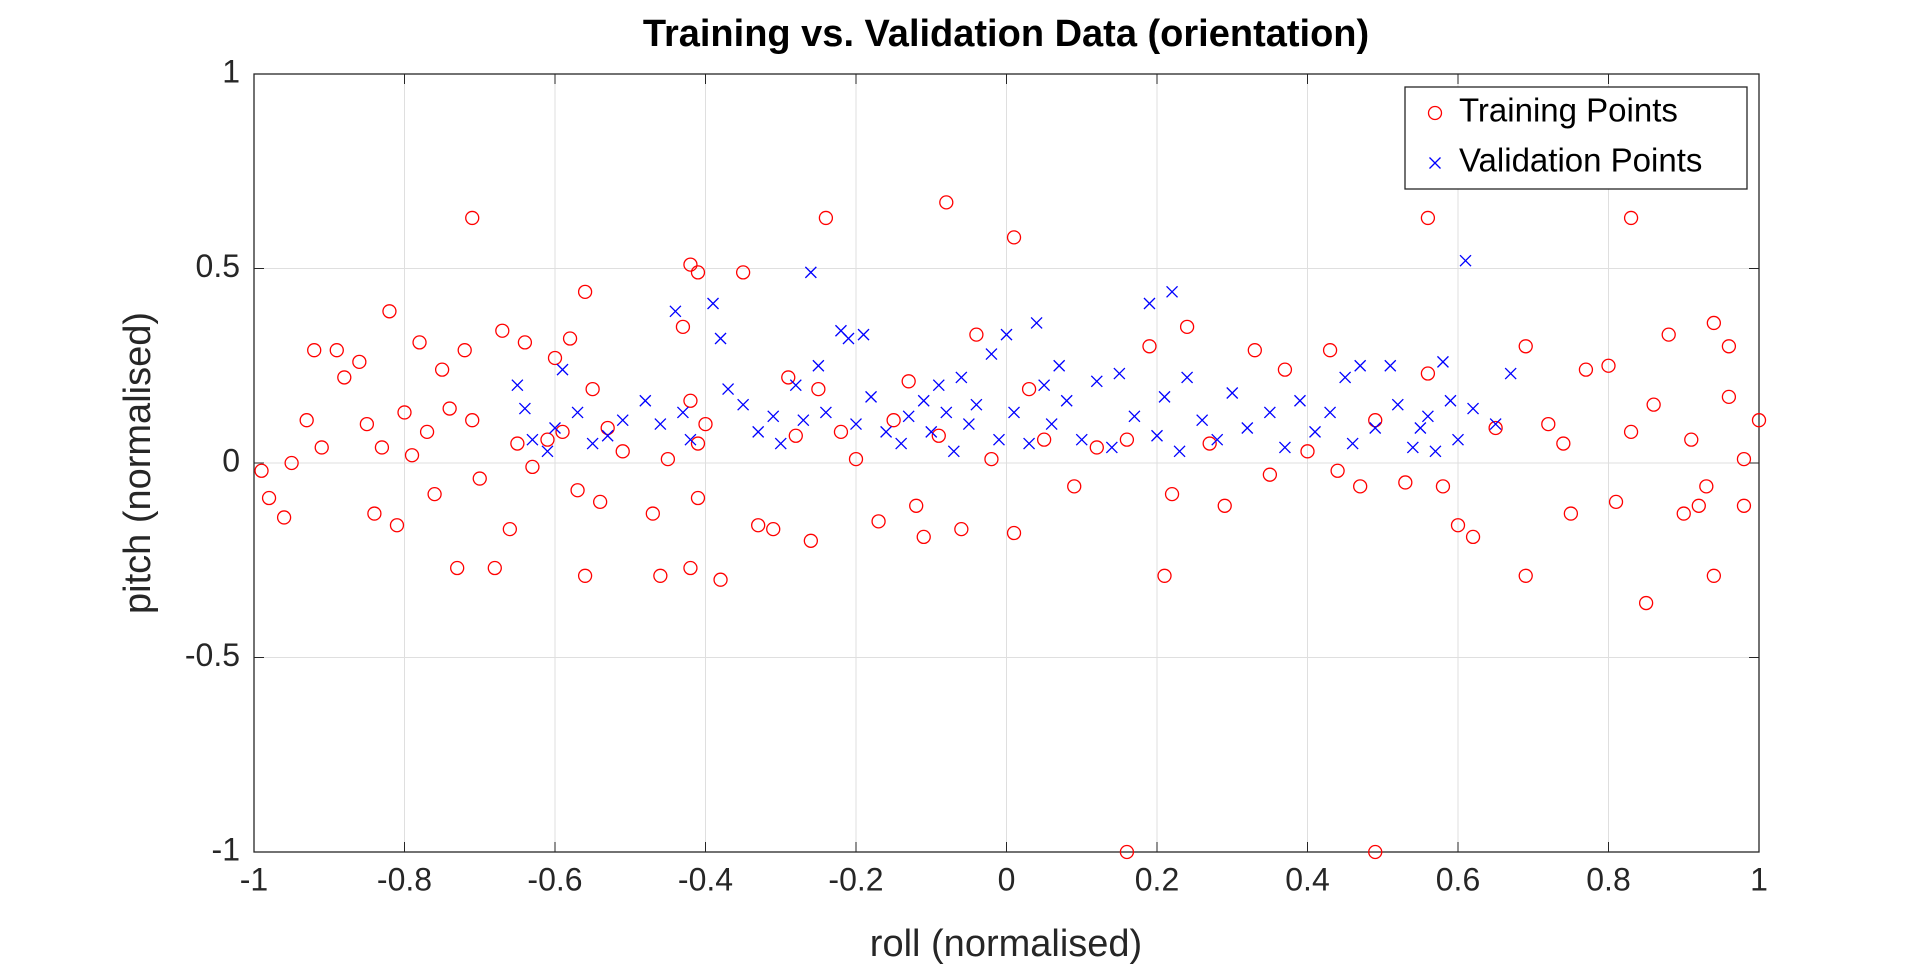  I want to click on y-tick-label: 0.5, so click(218, 266).